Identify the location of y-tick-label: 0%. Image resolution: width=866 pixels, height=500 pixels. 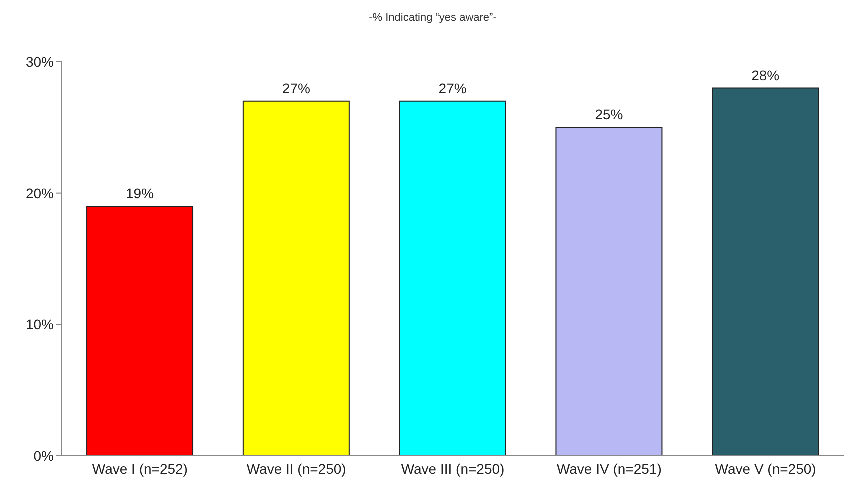
(44, 456).